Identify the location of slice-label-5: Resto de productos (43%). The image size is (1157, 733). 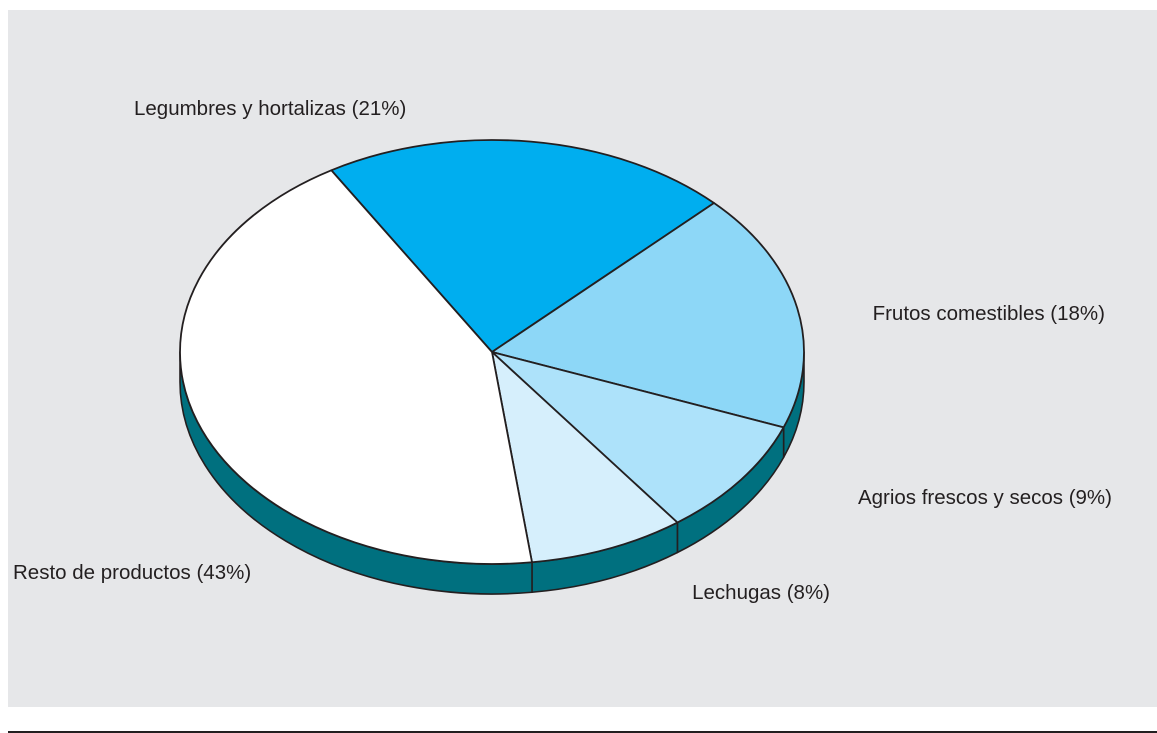
(132, 572).